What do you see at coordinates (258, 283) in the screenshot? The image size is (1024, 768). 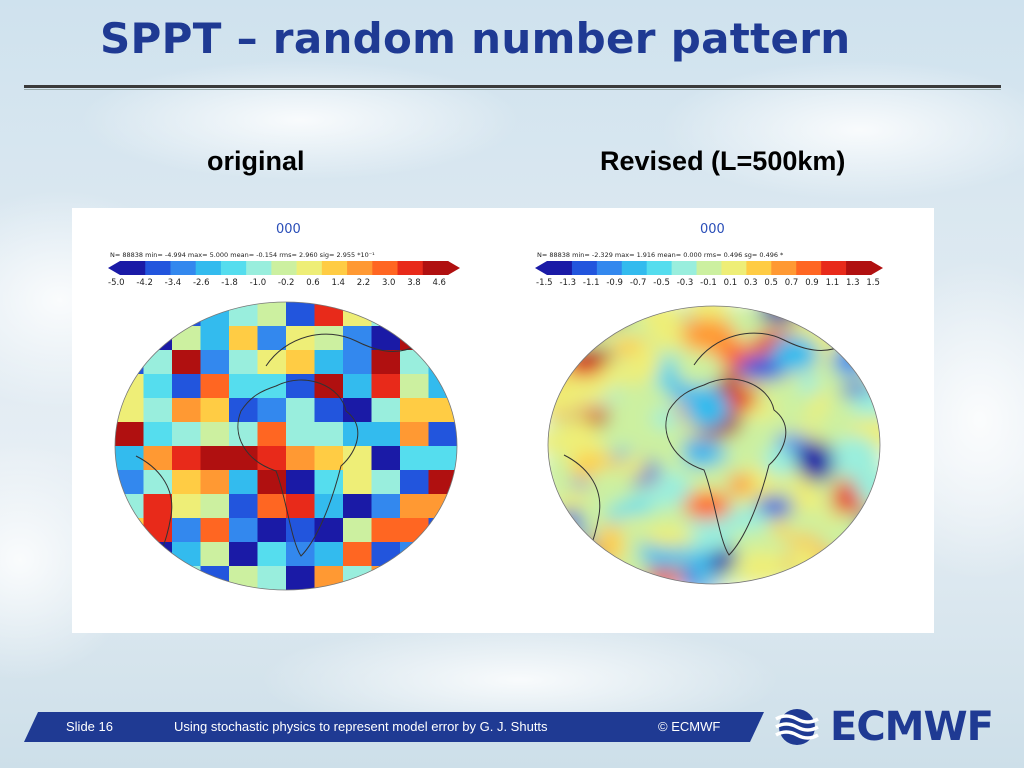 I see `colorbar-tick-label: -1.0` at bounding box center [258, 283].